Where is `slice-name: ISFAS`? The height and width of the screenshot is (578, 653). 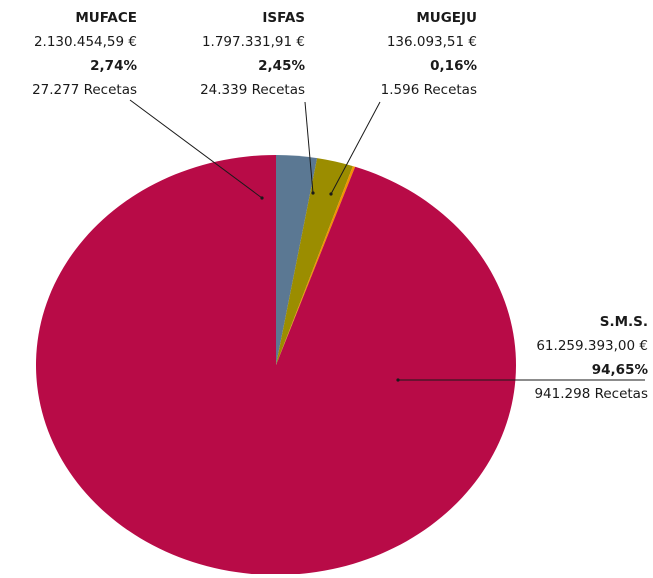 slice-name: ISFAS is located at coordinates (283, 18).